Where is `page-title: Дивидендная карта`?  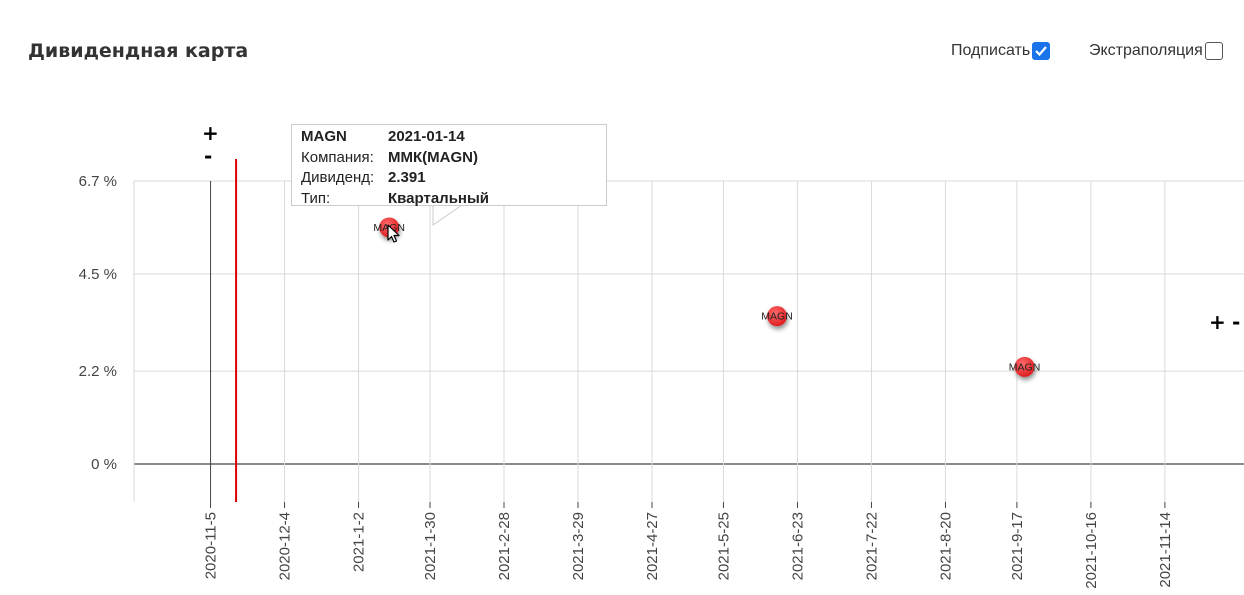
page-title: Дивидендная карта is located at coordinates (138, 51).